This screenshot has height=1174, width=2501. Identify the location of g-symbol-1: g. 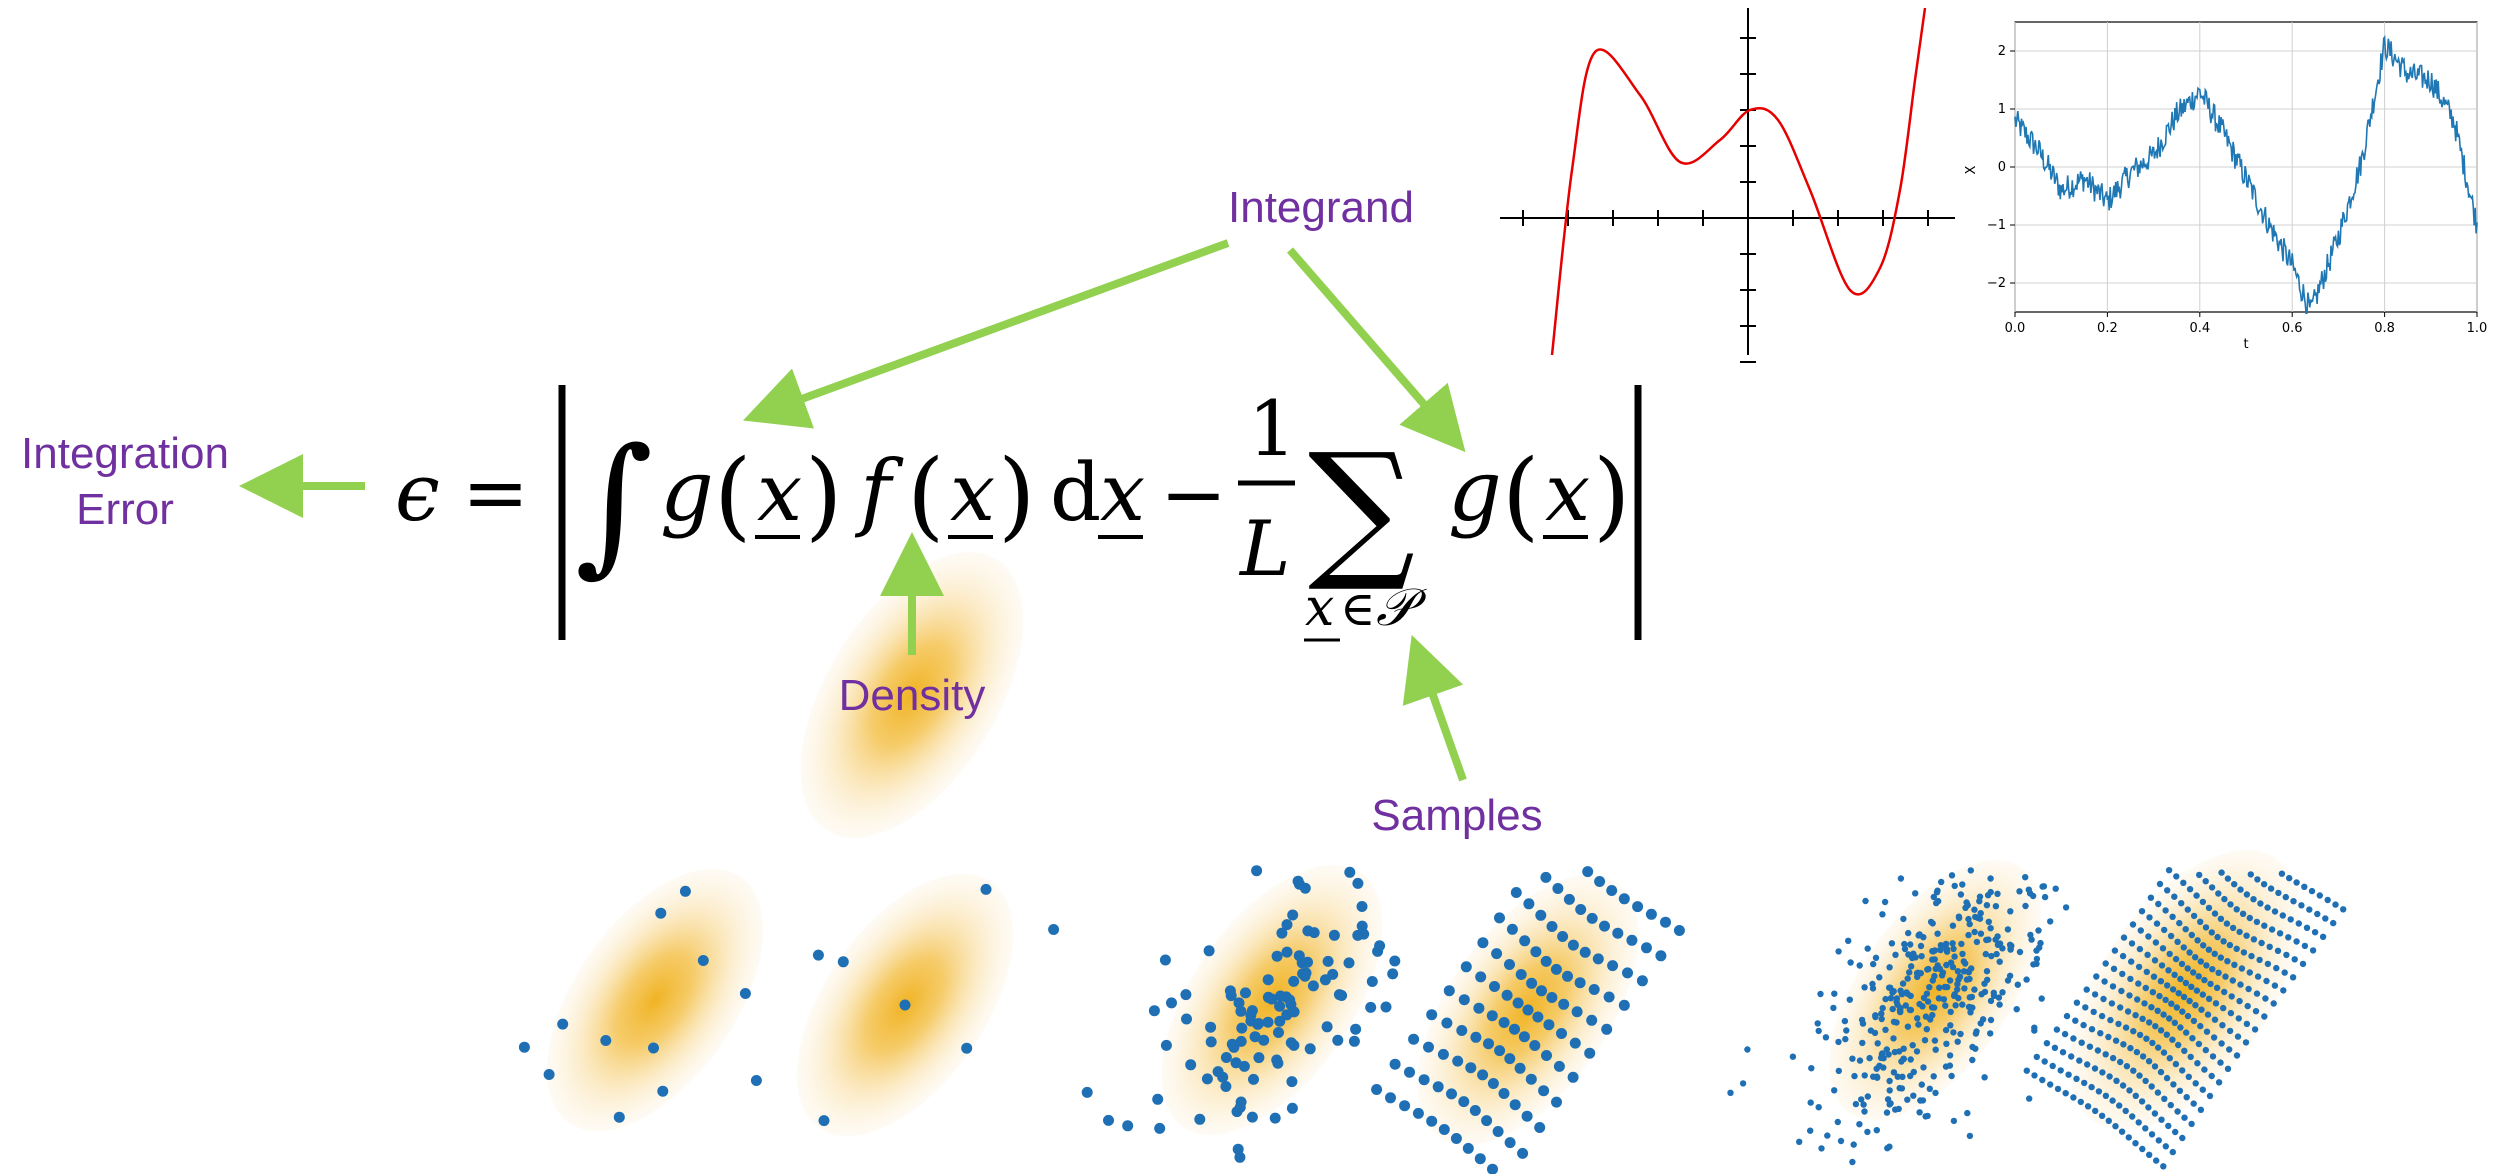
(687, 491).